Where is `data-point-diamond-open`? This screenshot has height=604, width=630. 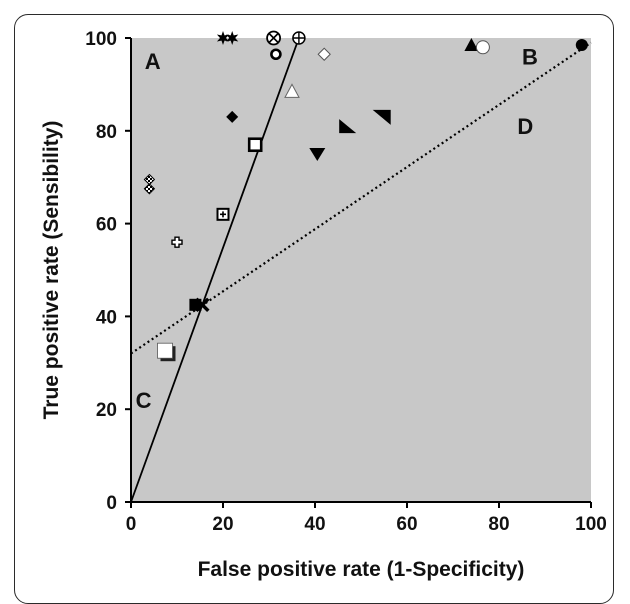
data-point-diamond-open is located at coordinates (324, 54).